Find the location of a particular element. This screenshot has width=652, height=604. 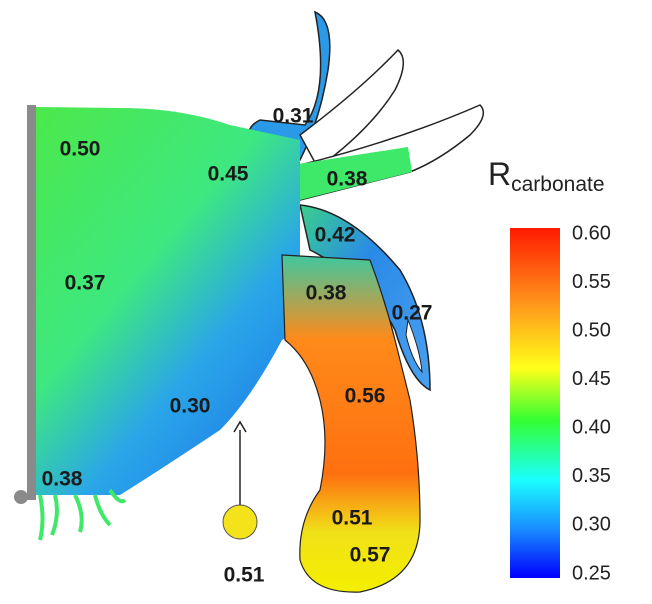

tick-label: 0.30 is located at coordinates (591, 525).